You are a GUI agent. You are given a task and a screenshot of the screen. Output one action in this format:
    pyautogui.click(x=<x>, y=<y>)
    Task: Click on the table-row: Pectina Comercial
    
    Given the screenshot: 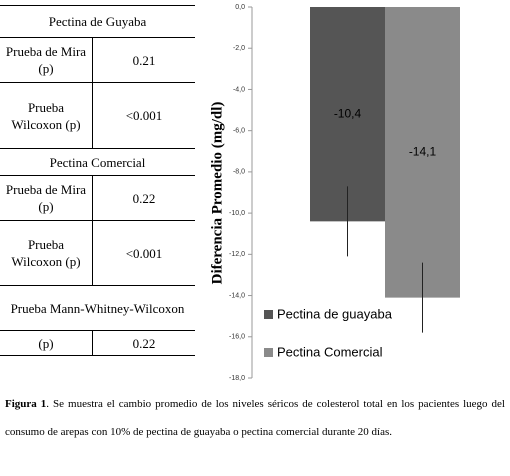 What is the action you would take?
    pyautogui.click(x=97, y=162)
    